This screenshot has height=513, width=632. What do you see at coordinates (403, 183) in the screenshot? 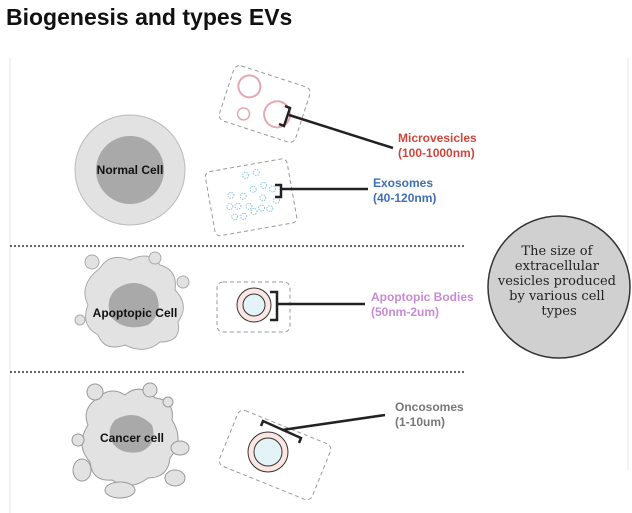
I see `exosomes-label: Exosomes` at bounding box center [403, 183].